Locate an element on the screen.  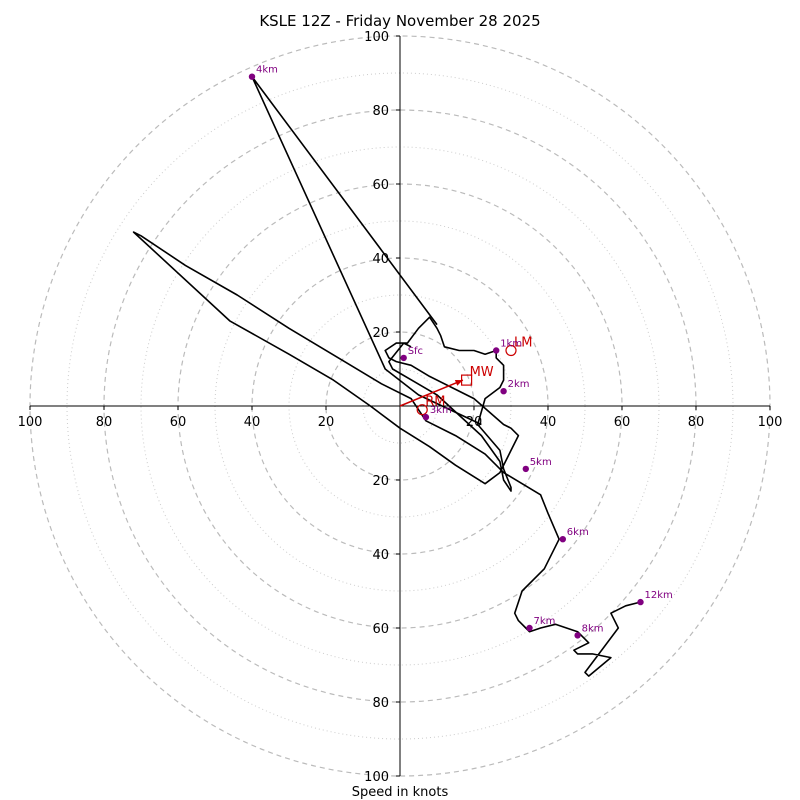
height-point-label-12km: 12km is located at coordinates (659, 595).